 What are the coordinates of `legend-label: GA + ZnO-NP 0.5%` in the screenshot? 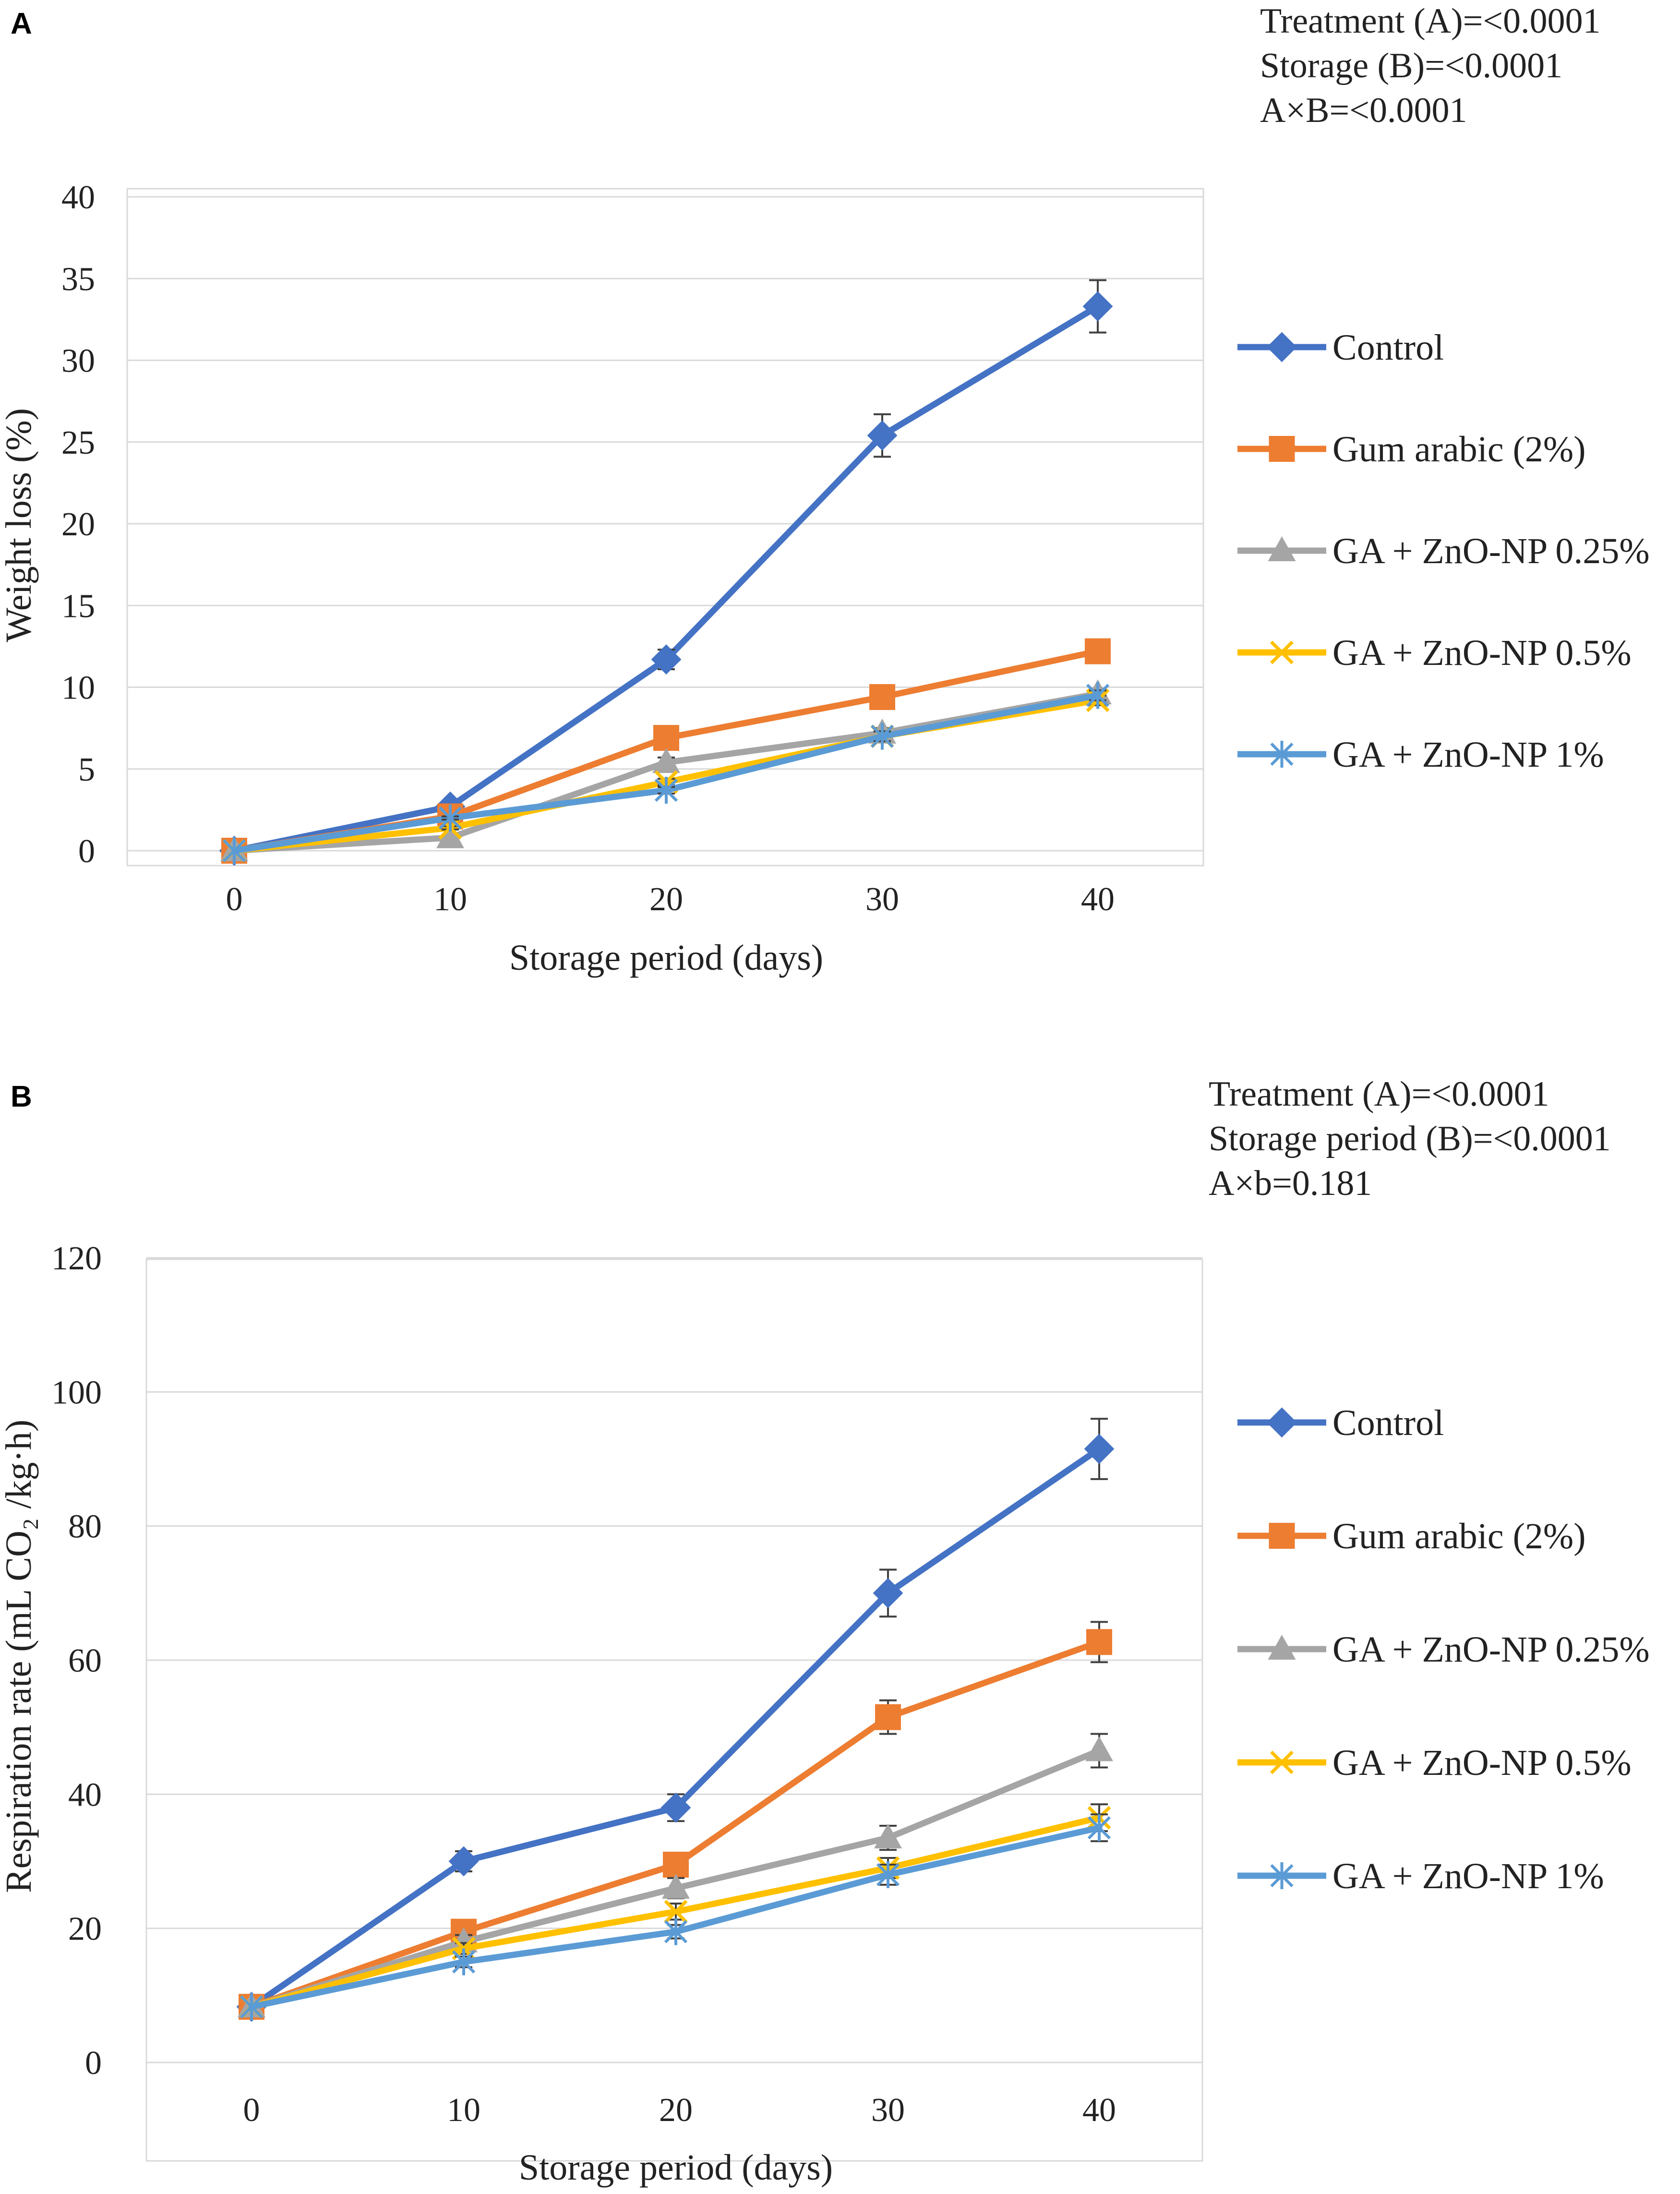 It's located at (1482, 1763).